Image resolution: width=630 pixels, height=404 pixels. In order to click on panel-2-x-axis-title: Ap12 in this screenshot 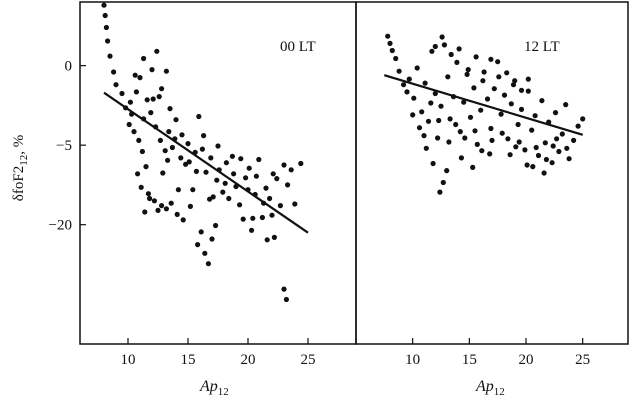, I will do `click(490, 388)`.